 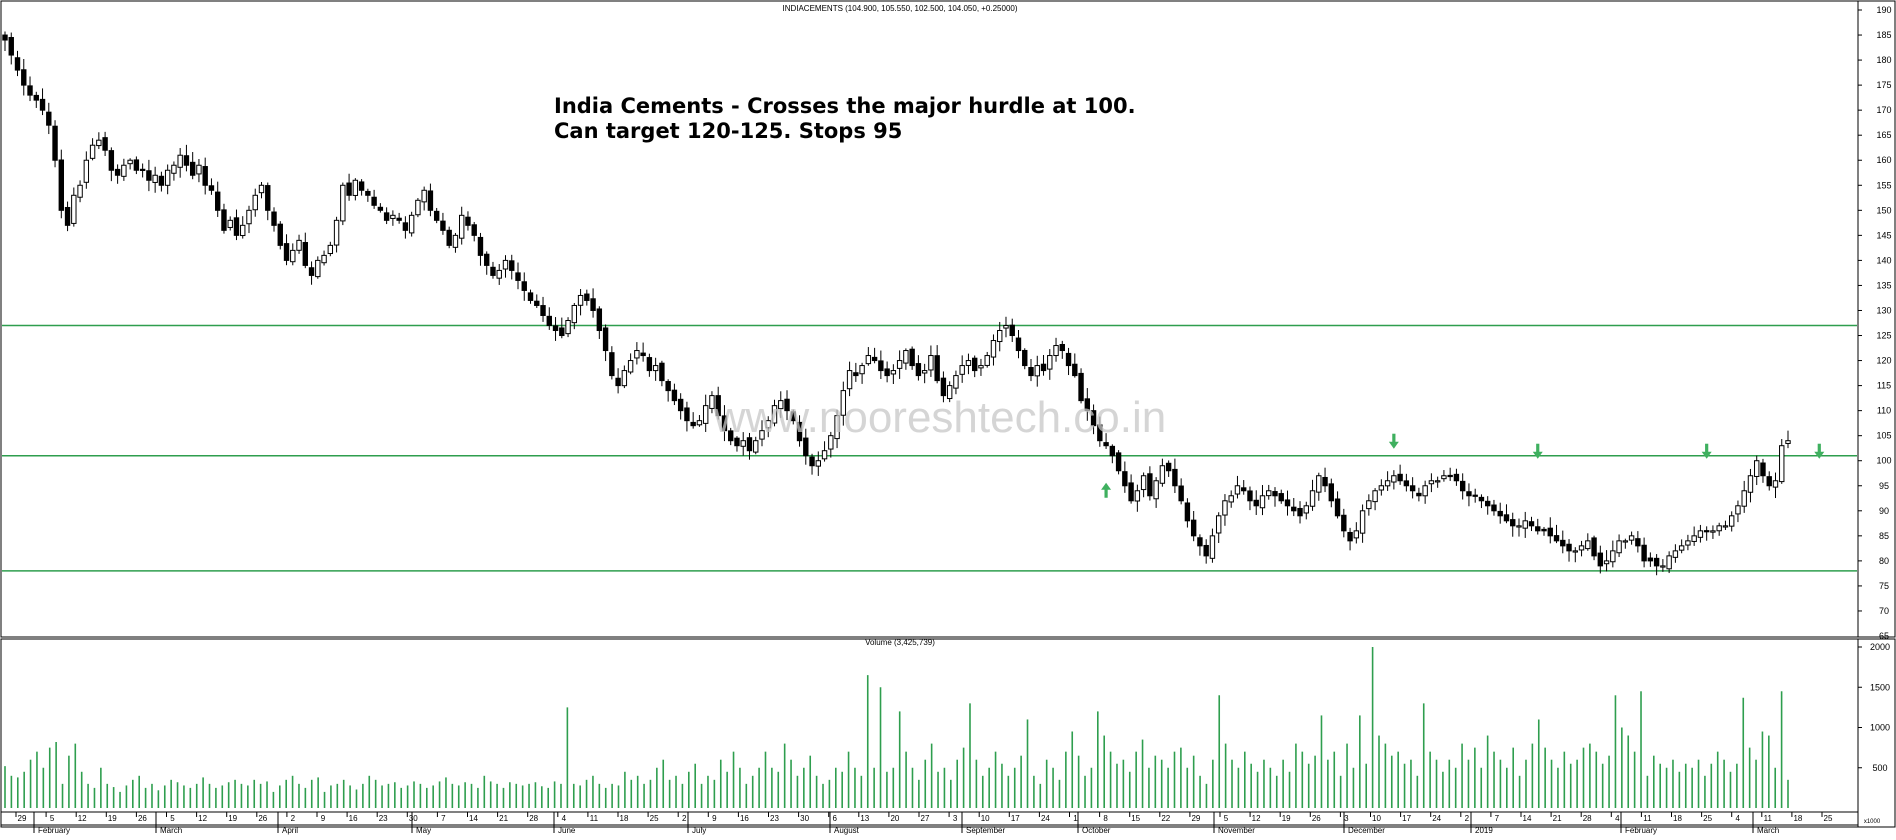 I want to click on x-tick-label: 24, so click(x=1436, y=818).